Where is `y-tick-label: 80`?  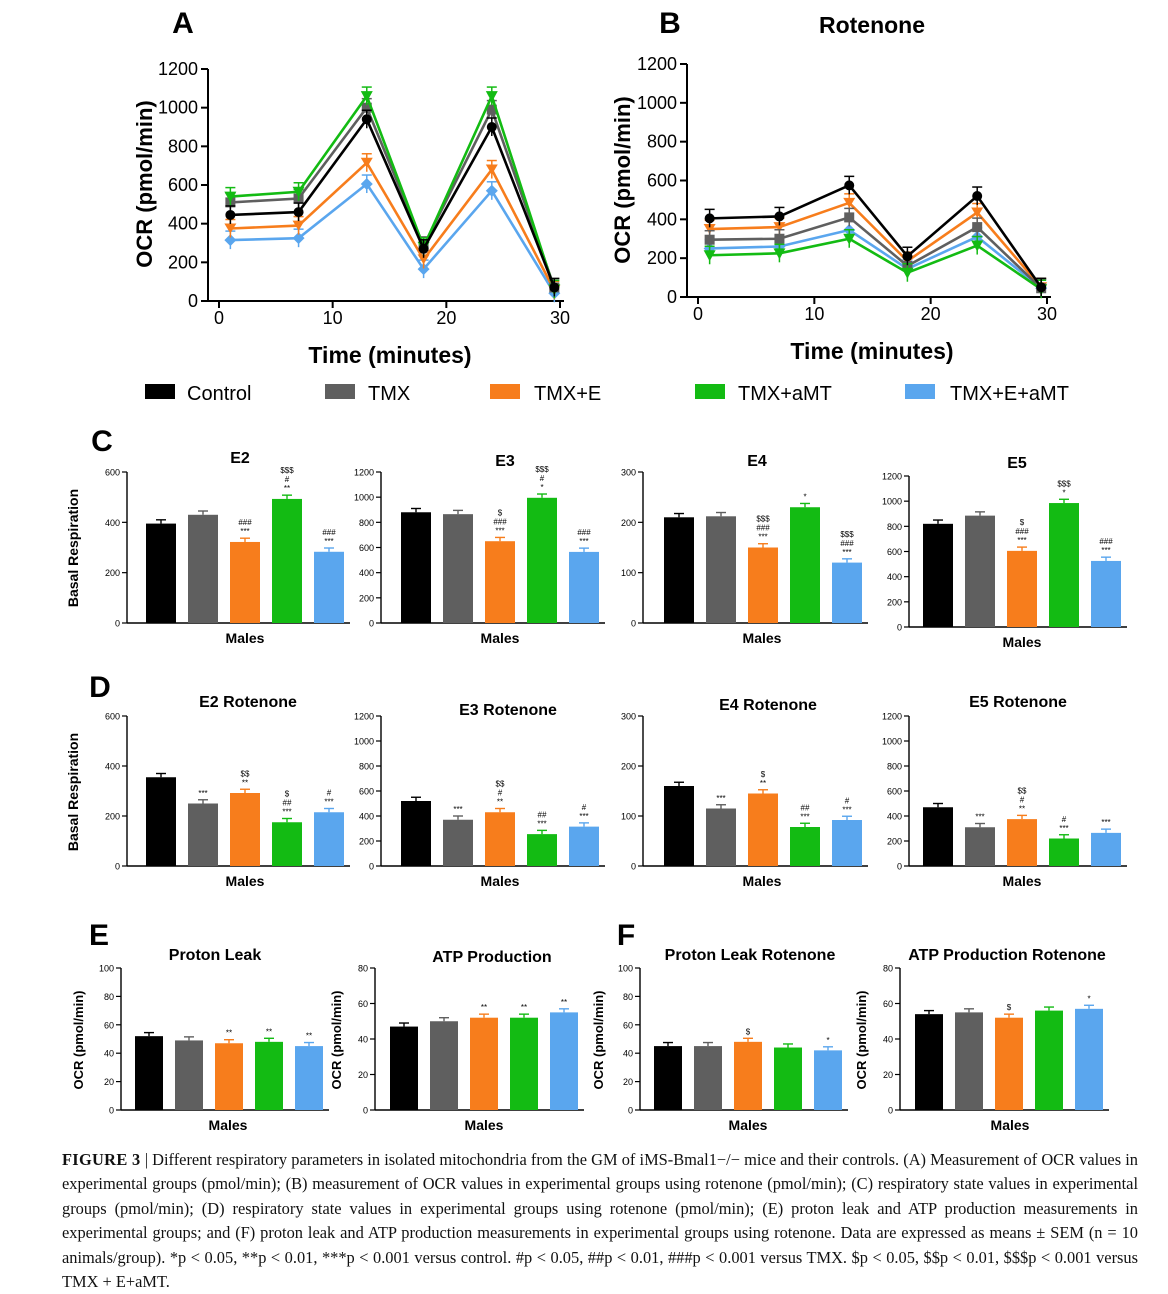 y-tick-label: 80 is located at coordinates (888, 969).